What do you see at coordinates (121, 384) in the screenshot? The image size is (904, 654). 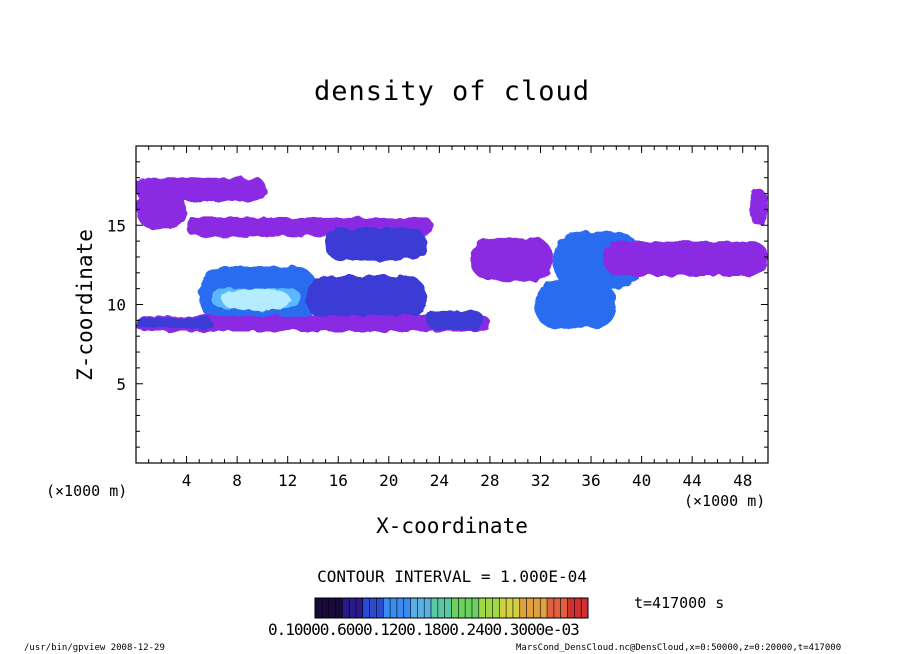 I see `z-tick-label: 5` at bounding box center [121, 384].